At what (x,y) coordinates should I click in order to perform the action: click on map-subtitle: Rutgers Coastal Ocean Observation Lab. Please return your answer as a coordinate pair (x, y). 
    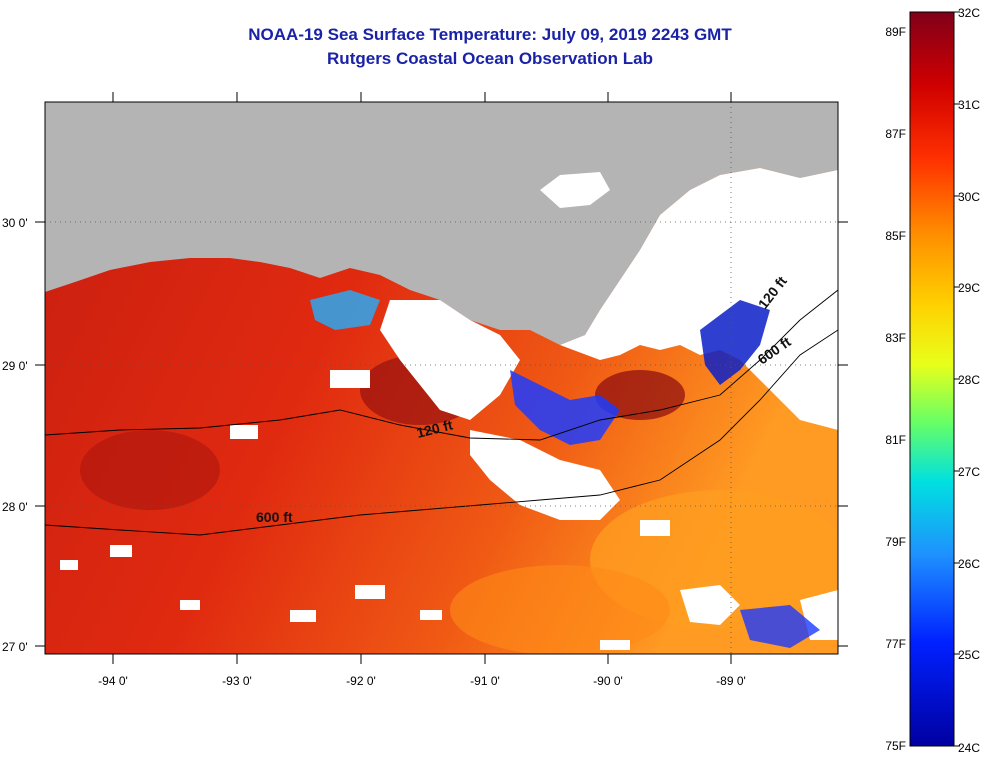
    Looking at the image, I should click on (490, 58).